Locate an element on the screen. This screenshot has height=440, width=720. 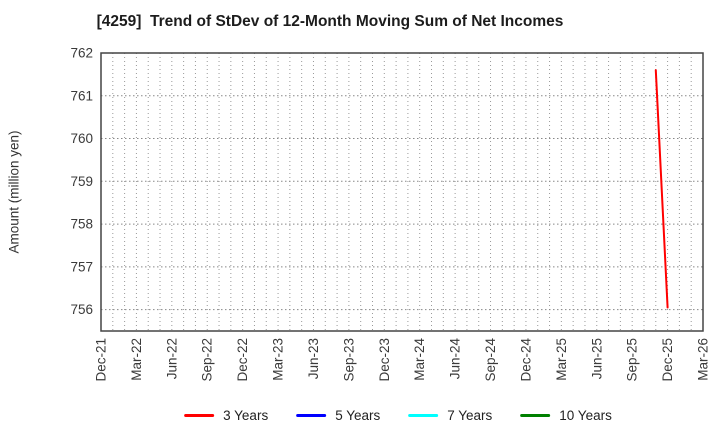
legend-label: 7 Years is located at coordinates (470, 415).